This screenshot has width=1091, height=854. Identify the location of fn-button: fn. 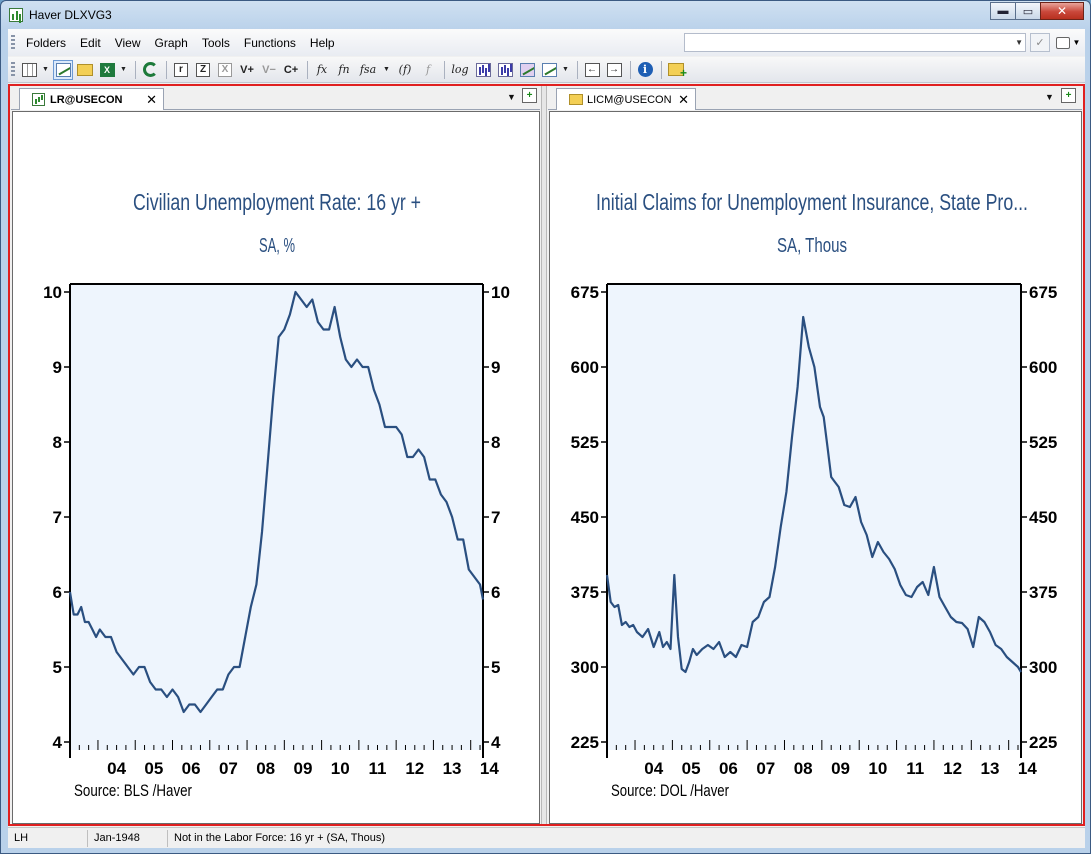
(344, 69).